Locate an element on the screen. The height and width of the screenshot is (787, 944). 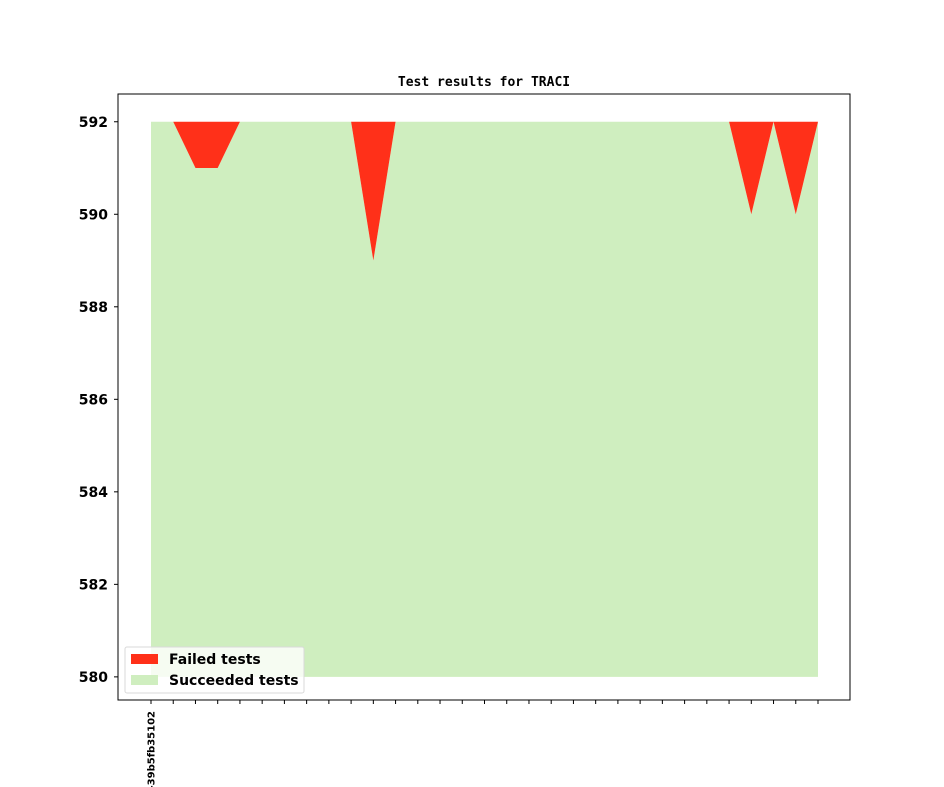
y-tick-label: 580 is located at coordinates (93, 678).